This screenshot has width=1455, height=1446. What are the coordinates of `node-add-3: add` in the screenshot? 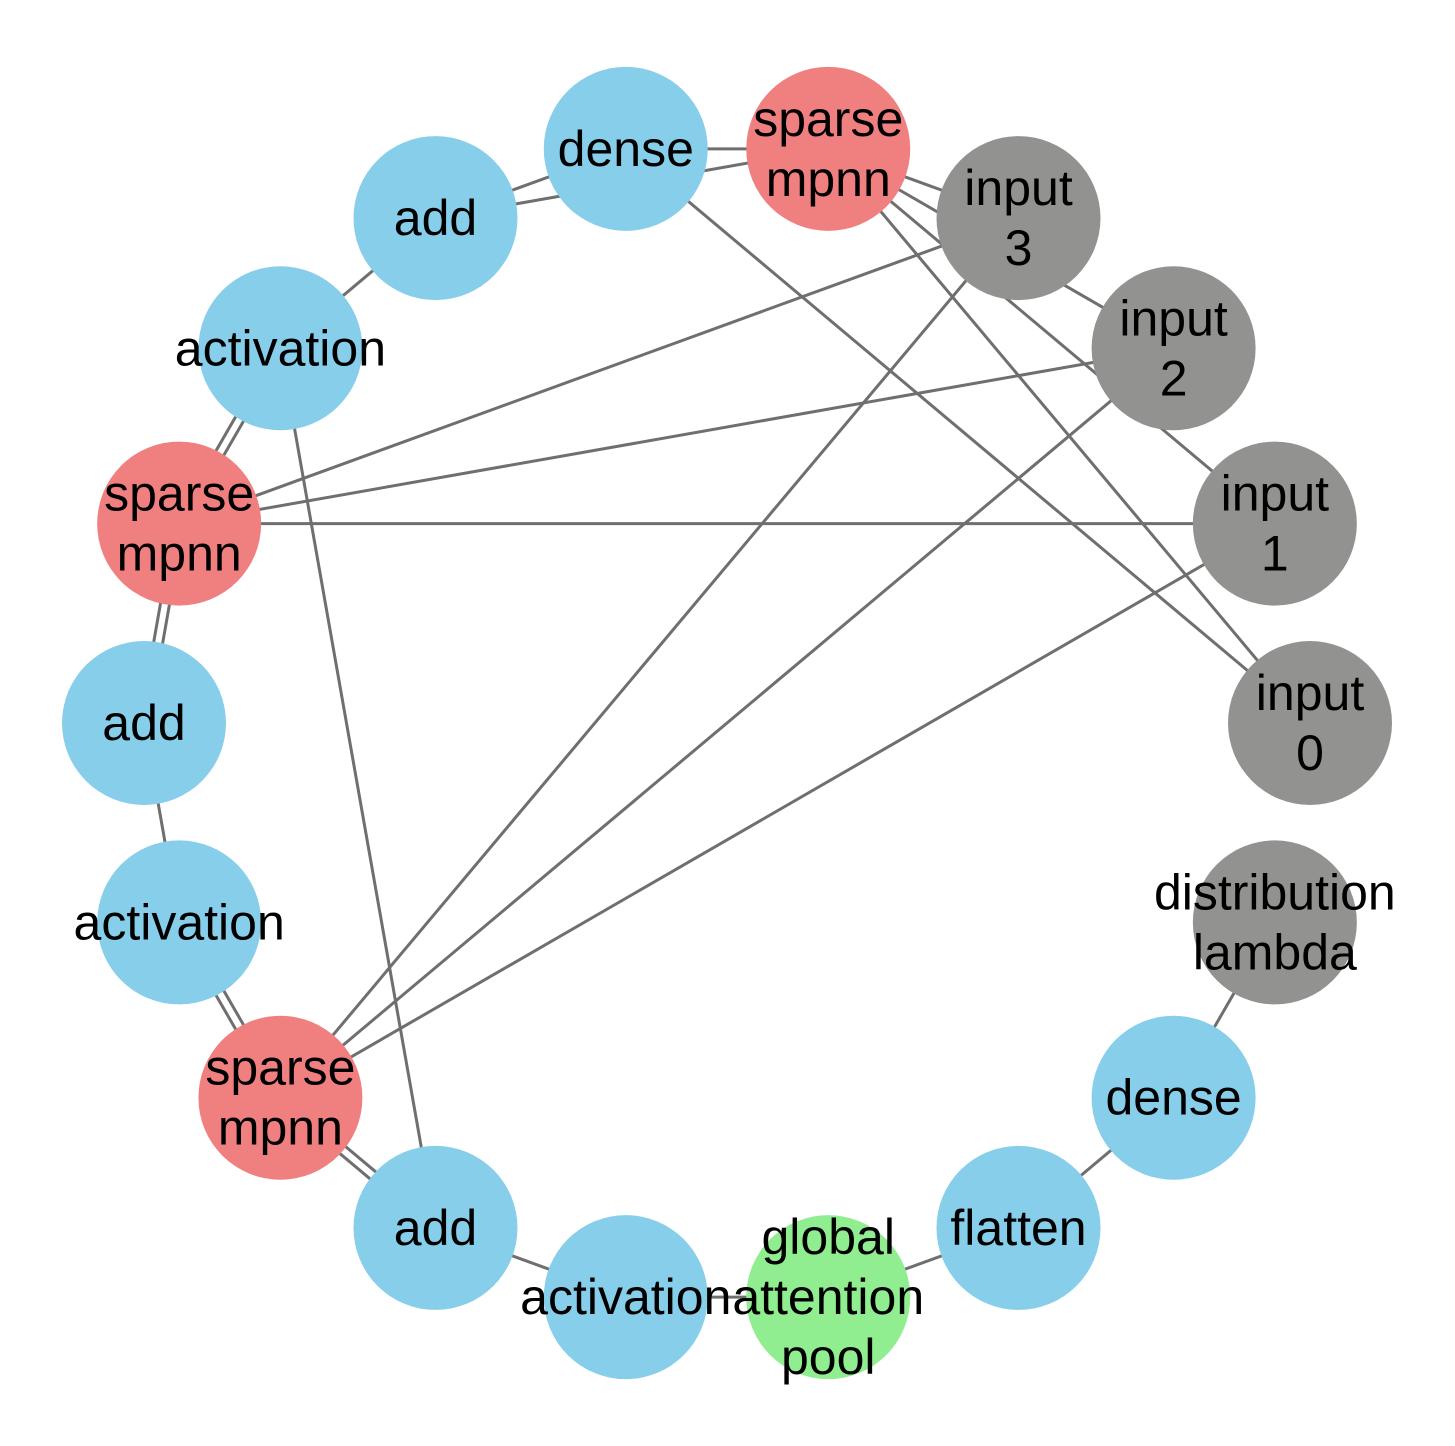 It's located at (435, 1227).